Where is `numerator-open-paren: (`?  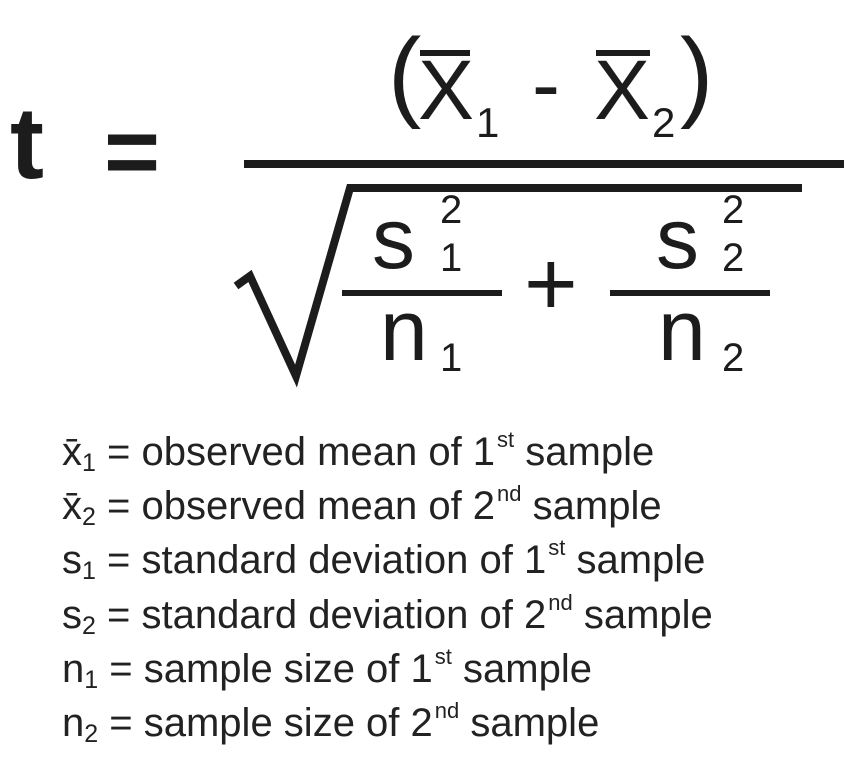 numerator-open-paren: ( is located at coordinates (405, 74).